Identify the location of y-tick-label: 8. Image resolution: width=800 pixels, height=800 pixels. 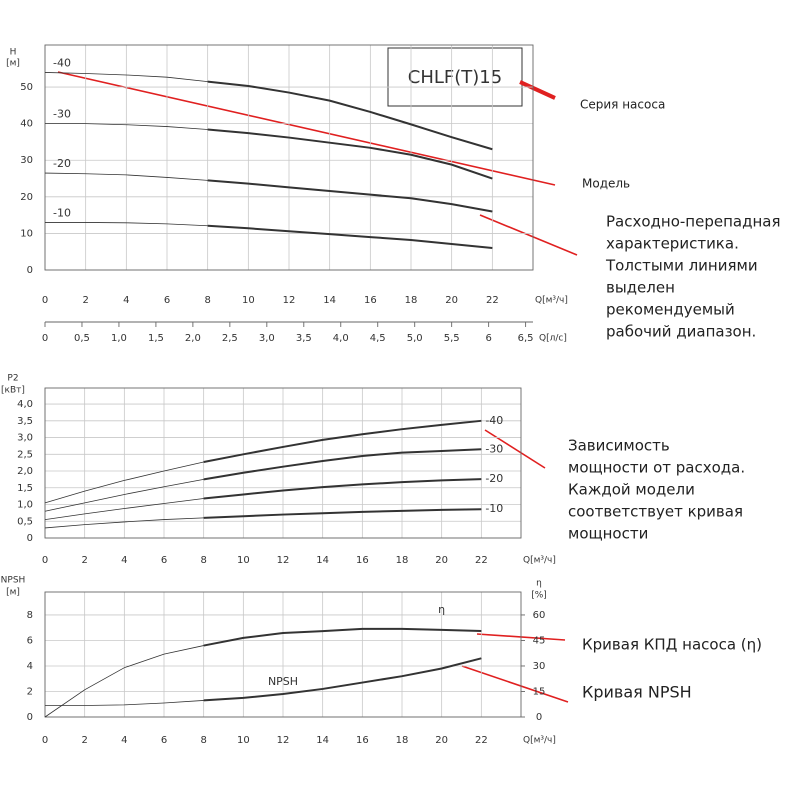
(30, 615).